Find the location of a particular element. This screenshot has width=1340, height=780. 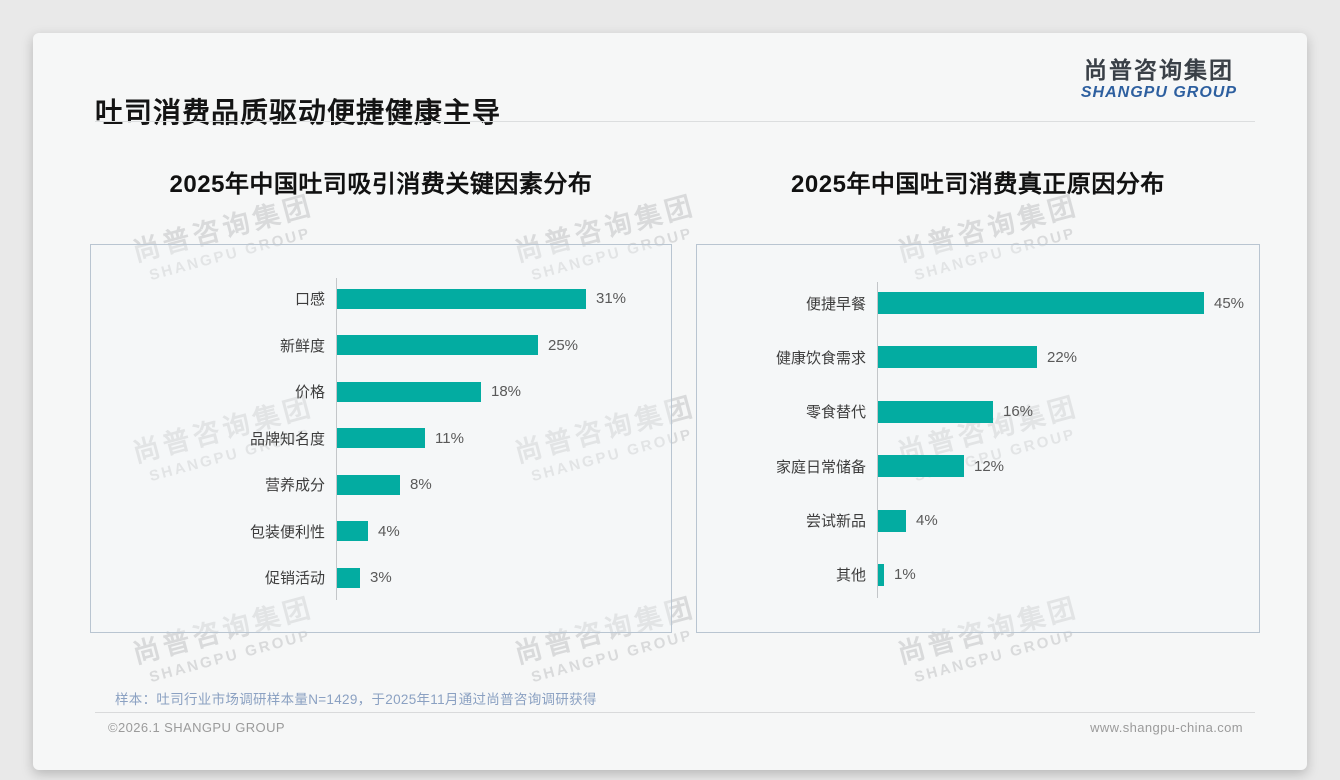

category-label: 促销活动 is located at coordinates (294, 578).